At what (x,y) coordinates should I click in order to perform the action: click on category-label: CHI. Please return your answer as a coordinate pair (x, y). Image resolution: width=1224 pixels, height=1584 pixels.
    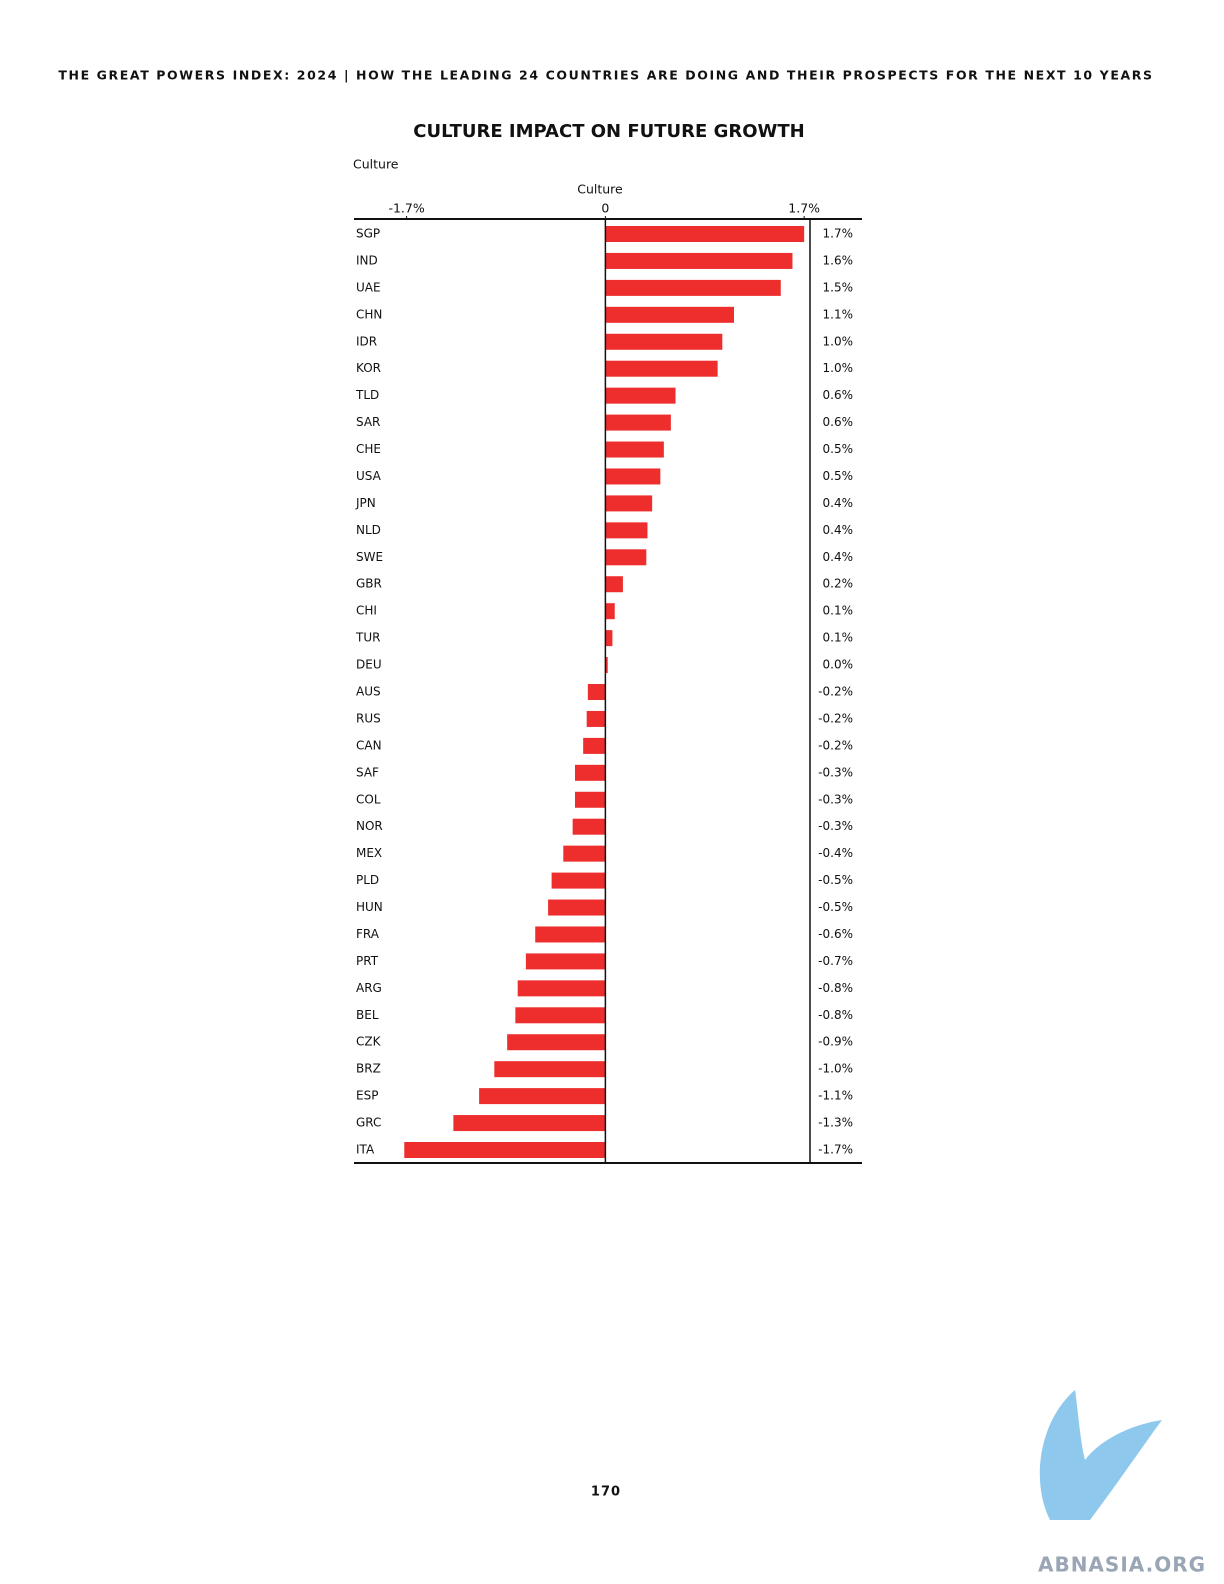
    Looking at the image, I should click on (366, 611).